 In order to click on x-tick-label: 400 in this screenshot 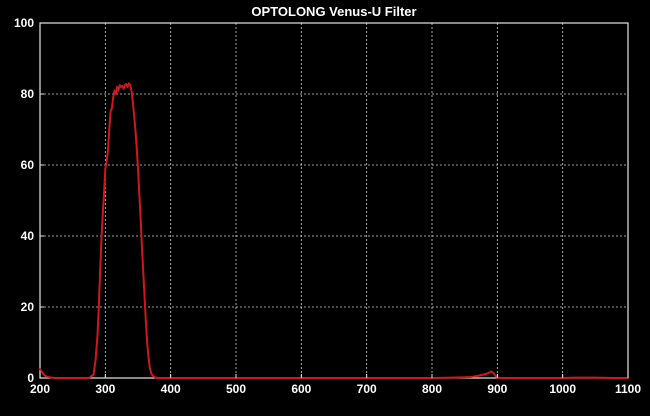, I will do `click(171, 389)`.